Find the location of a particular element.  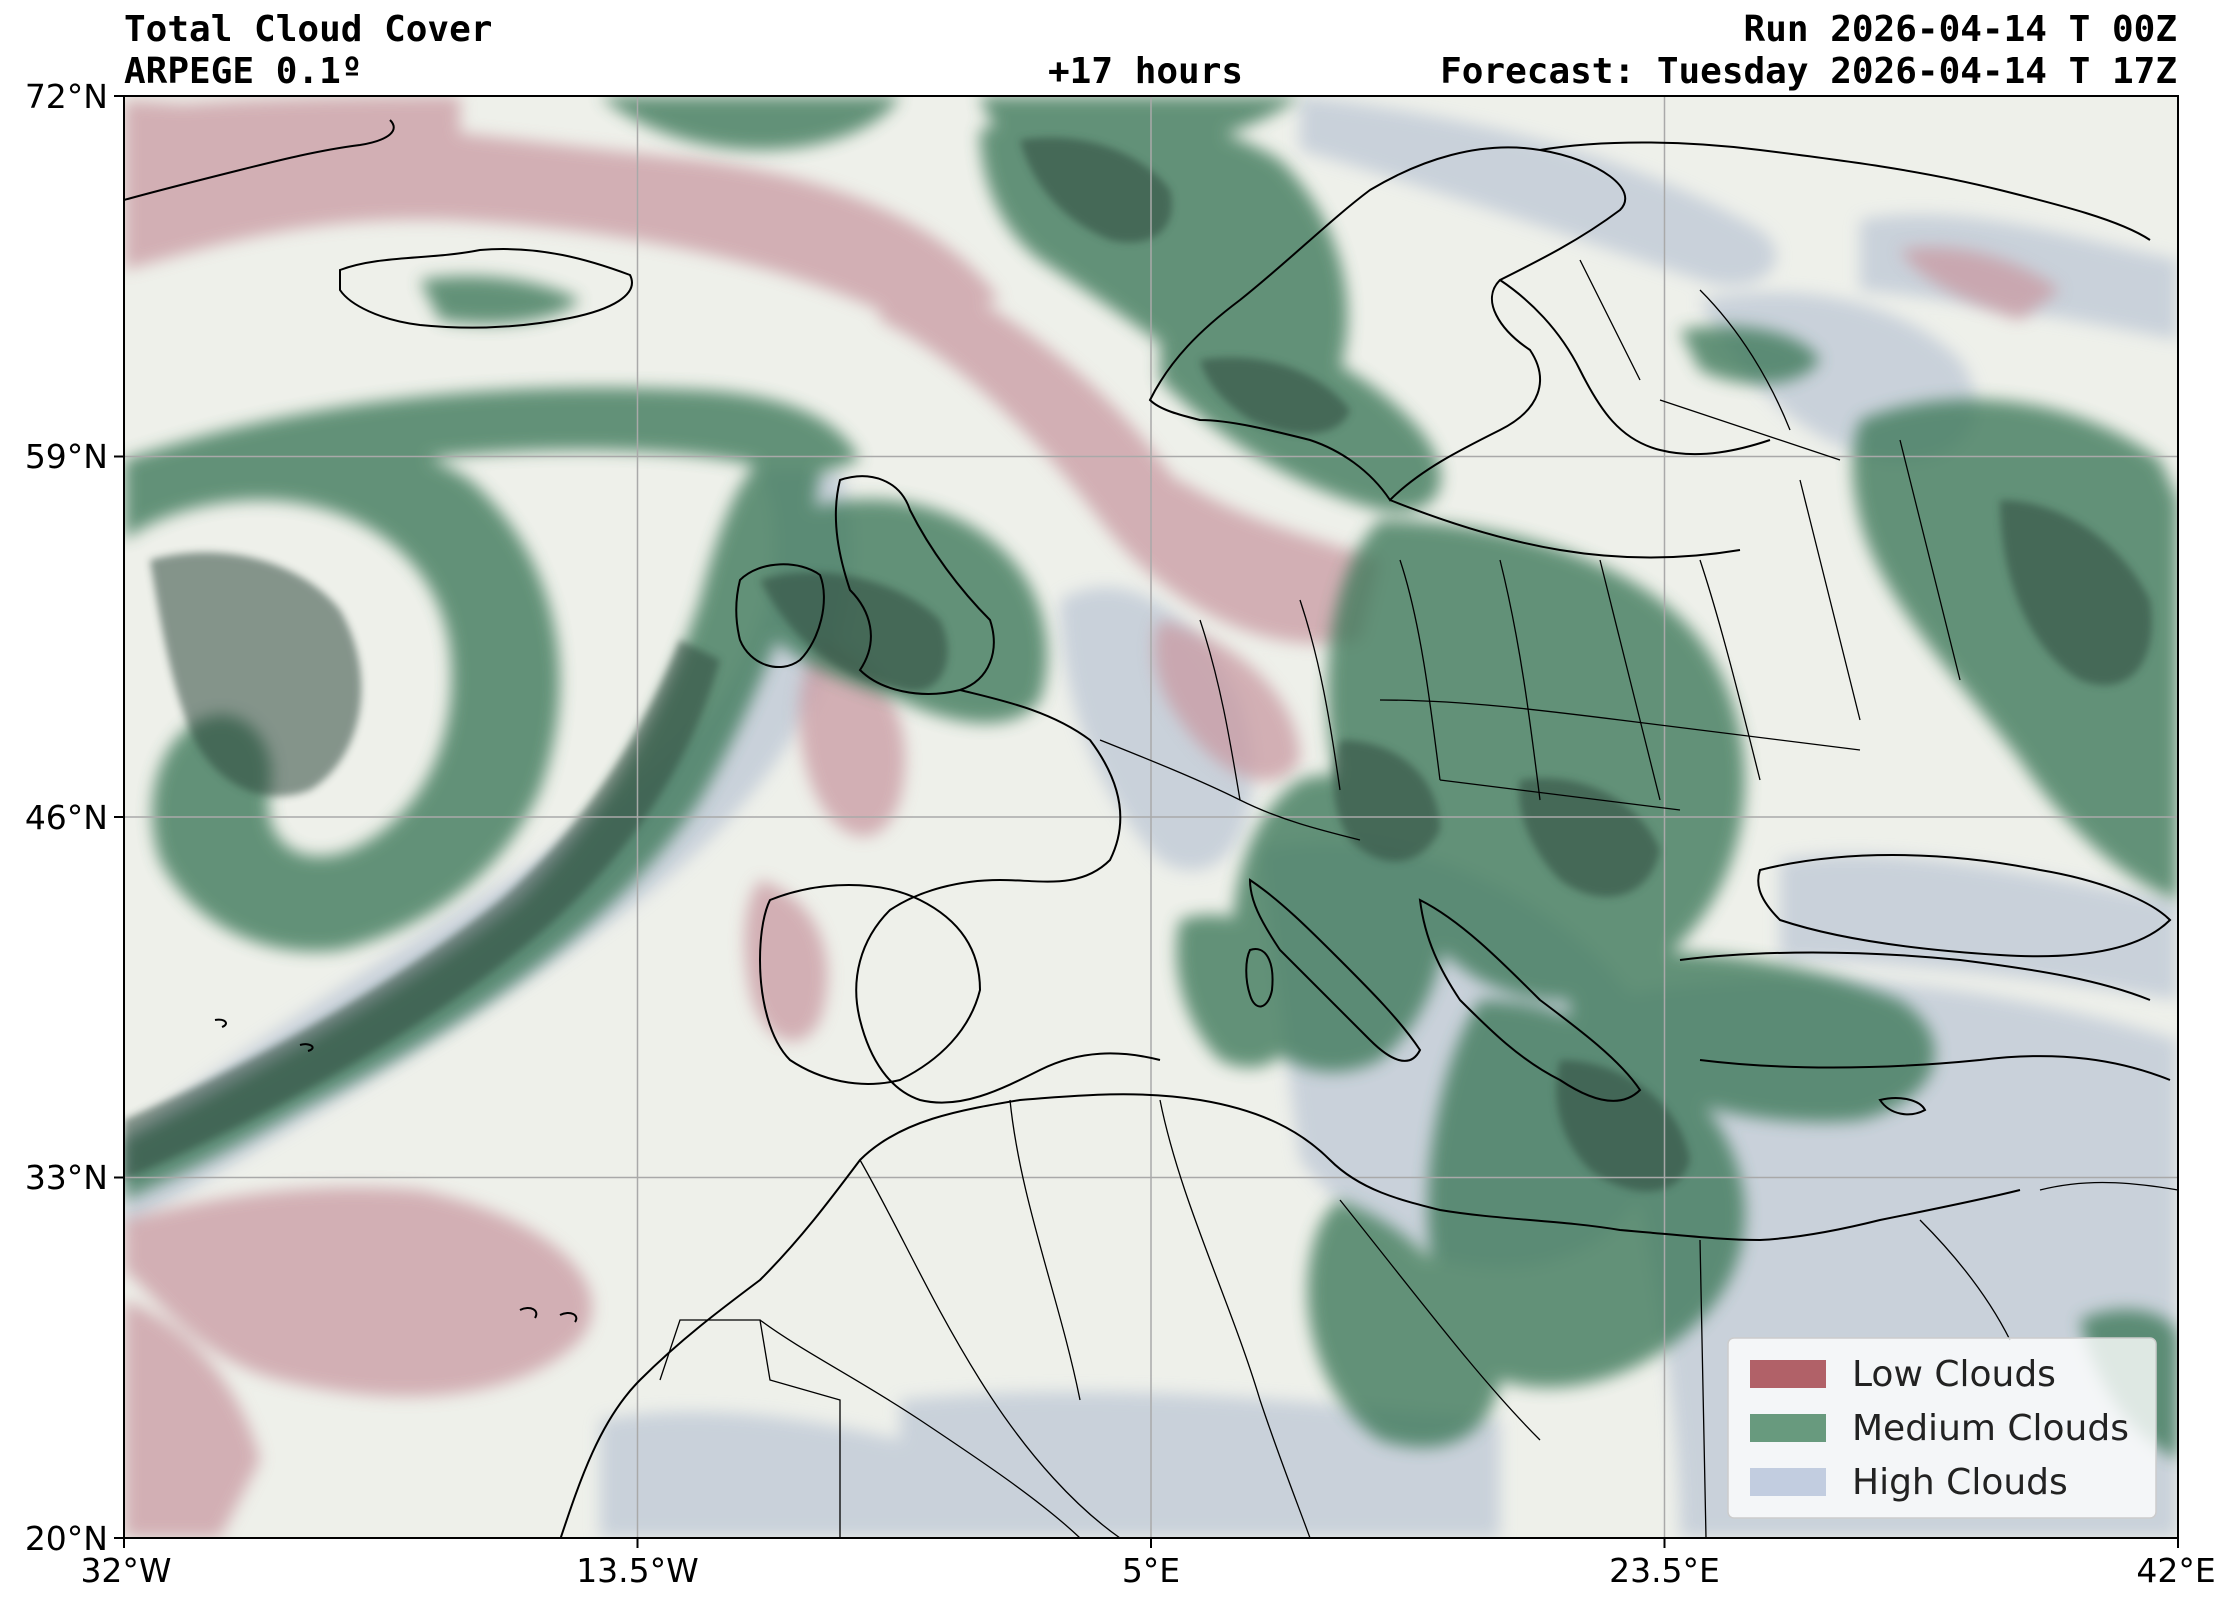

lat-label: 72°N is located at coordinates (66, 96).